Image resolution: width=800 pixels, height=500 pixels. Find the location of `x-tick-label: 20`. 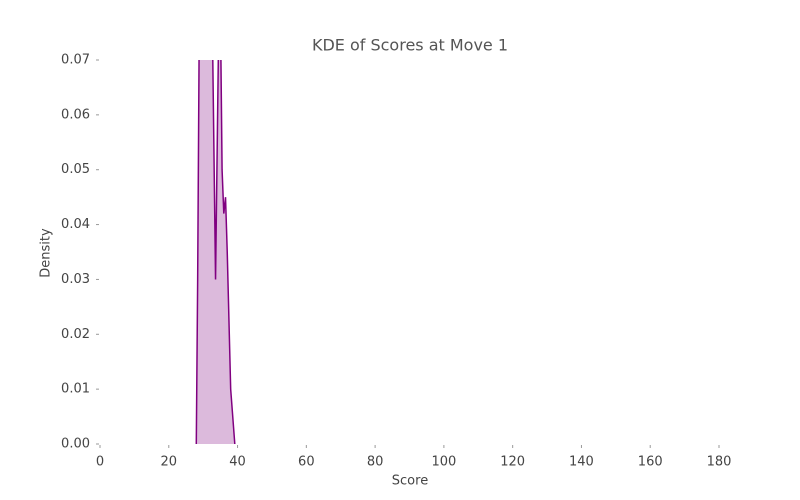

x-tick-label: 20 is located at coordinates (169, 462).